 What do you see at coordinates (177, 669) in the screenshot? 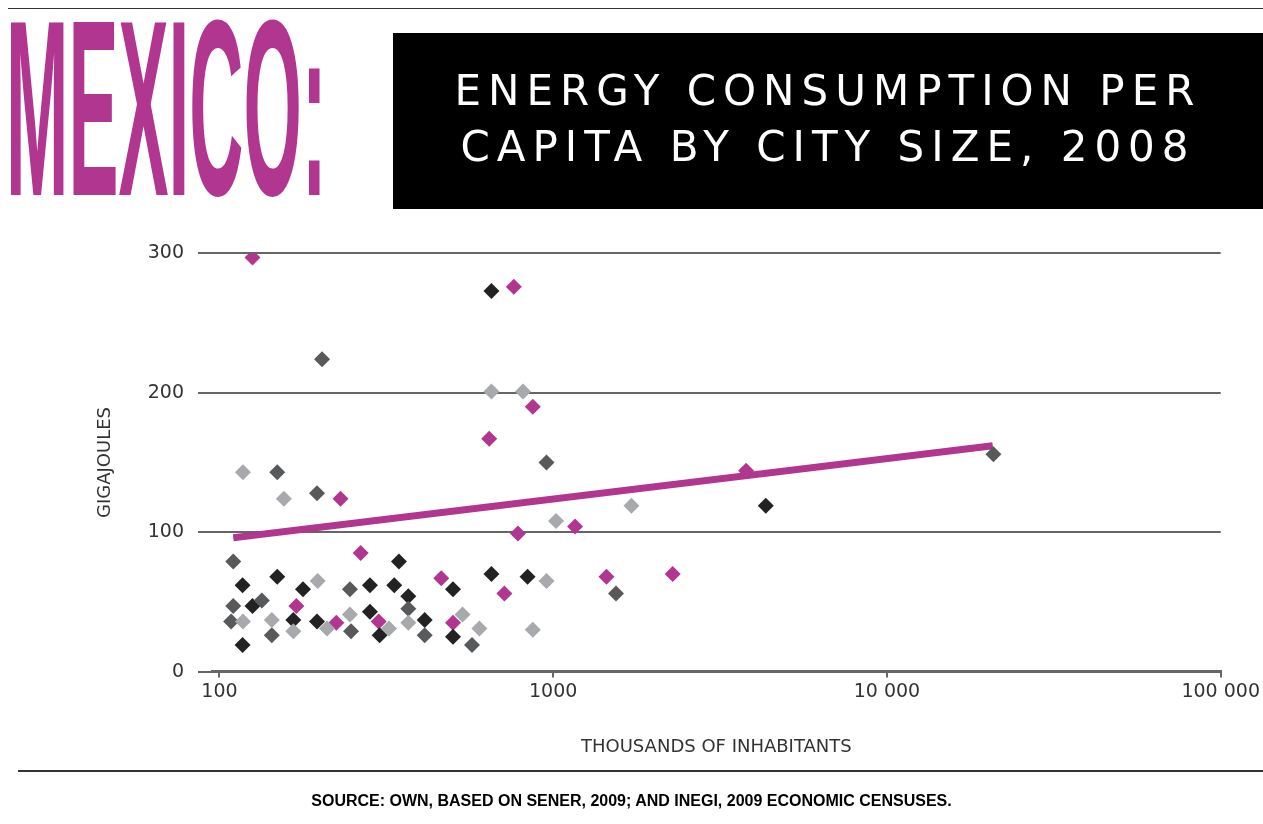
I see `y-tick-label: 0` at bounding box center [177, 669].